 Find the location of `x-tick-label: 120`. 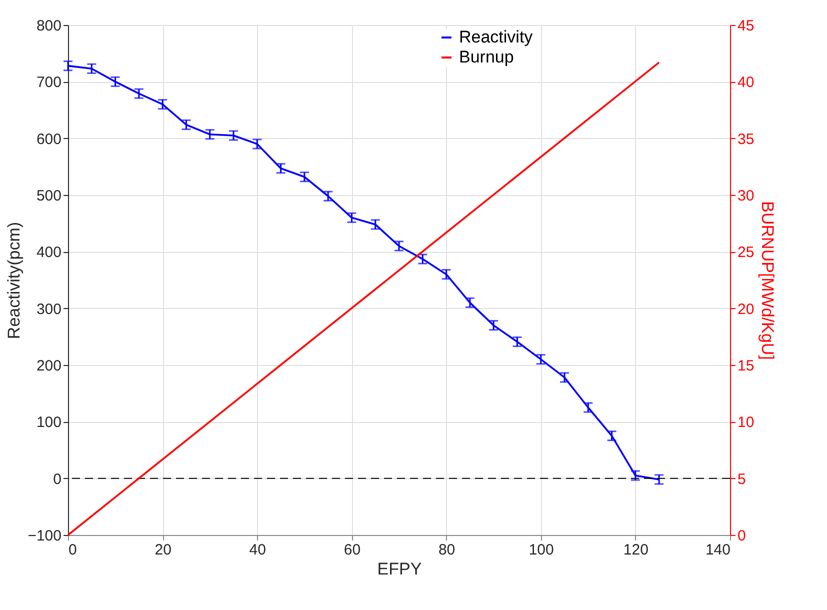

x-tick-label: 120 is located at coordinates (635, 550).